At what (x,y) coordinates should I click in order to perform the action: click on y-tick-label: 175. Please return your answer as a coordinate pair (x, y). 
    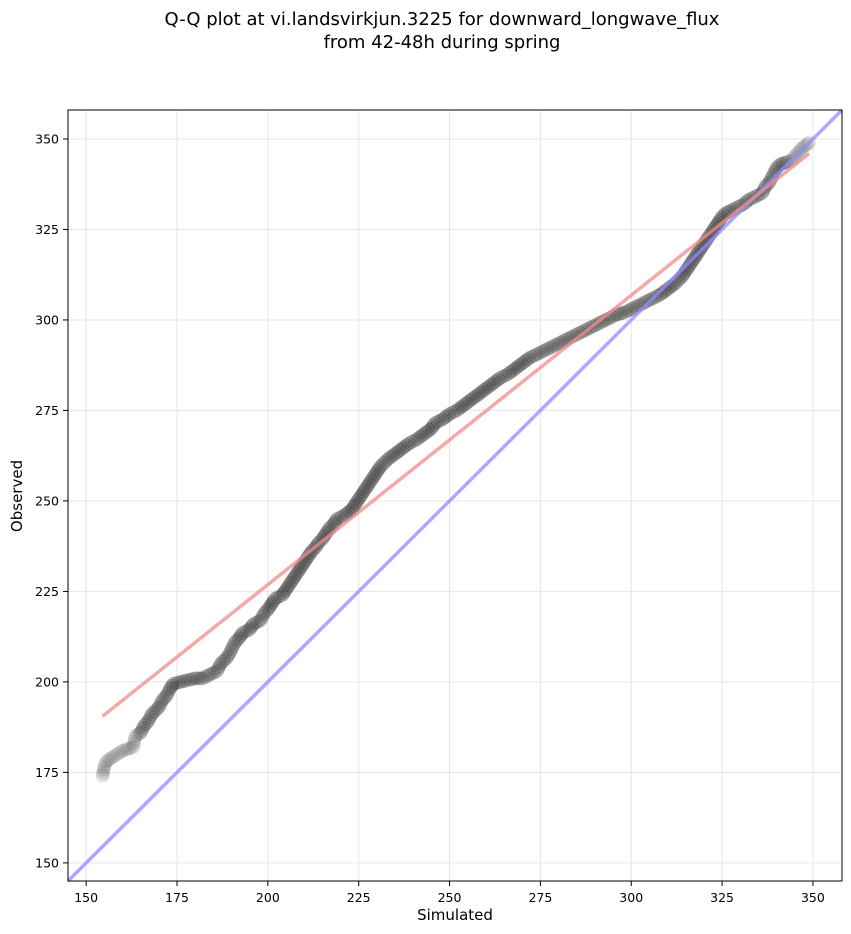
    Looking at the image, I should click on (47, 772).